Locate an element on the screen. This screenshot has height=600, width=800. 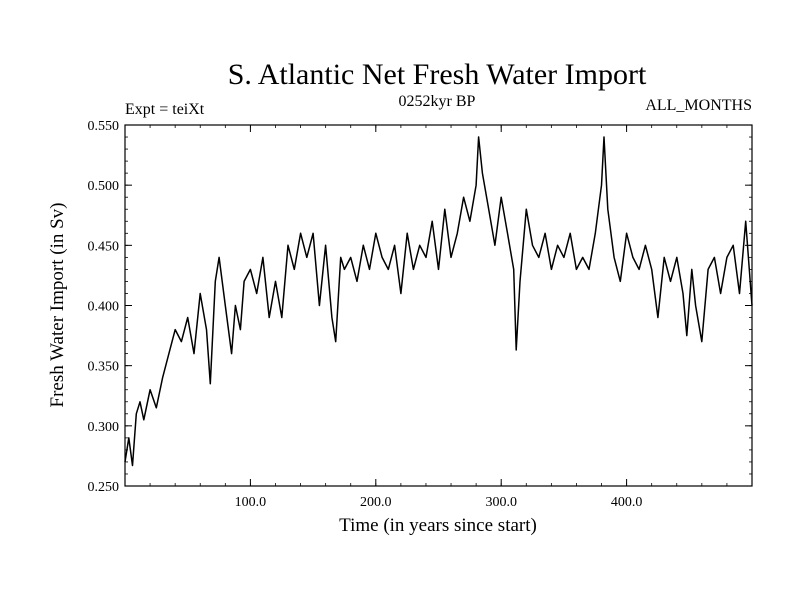
y-tick-label: 0.550 is located at coordinates (104, 126).